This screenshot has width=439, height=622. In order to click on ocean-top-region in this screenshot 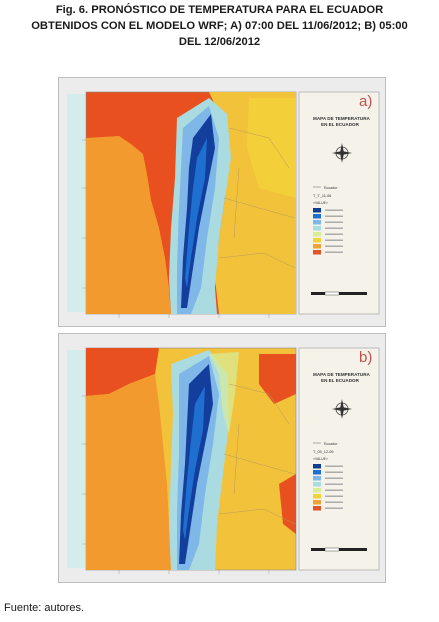, I will do `click(122, 372)`.